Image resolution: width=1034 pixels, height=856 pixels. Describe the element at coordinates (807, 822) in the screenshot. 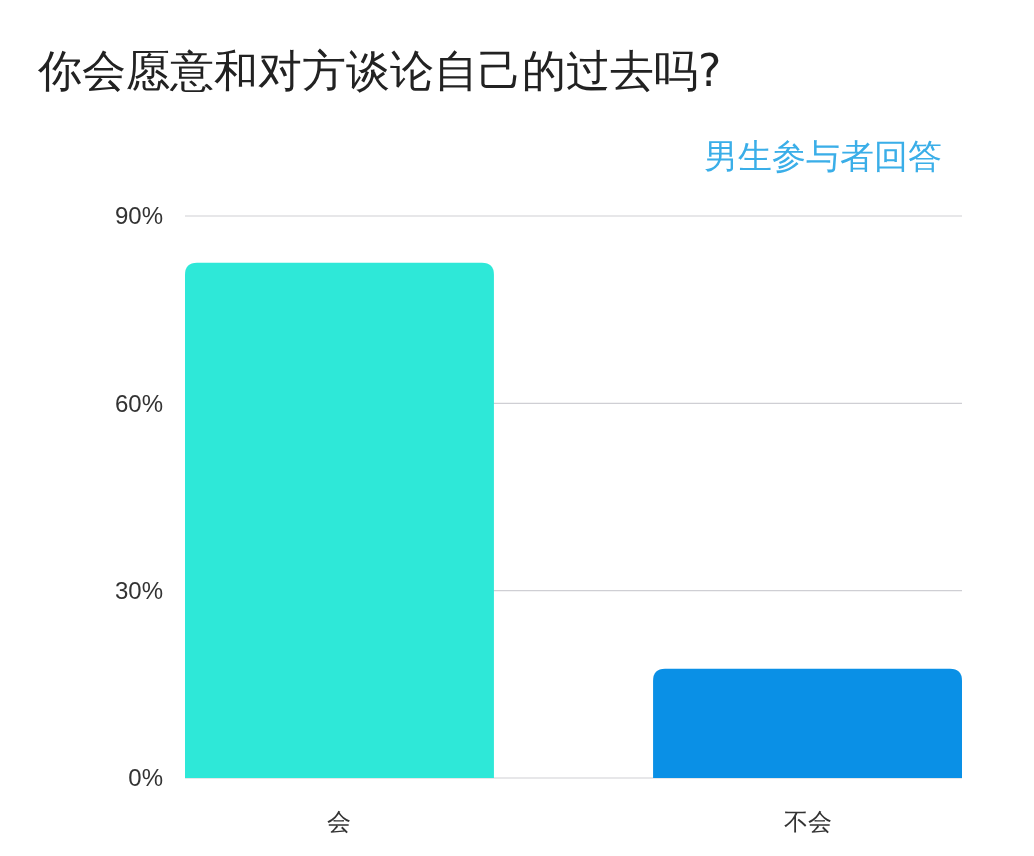

I see `x-tick-label: 不会` at that location.